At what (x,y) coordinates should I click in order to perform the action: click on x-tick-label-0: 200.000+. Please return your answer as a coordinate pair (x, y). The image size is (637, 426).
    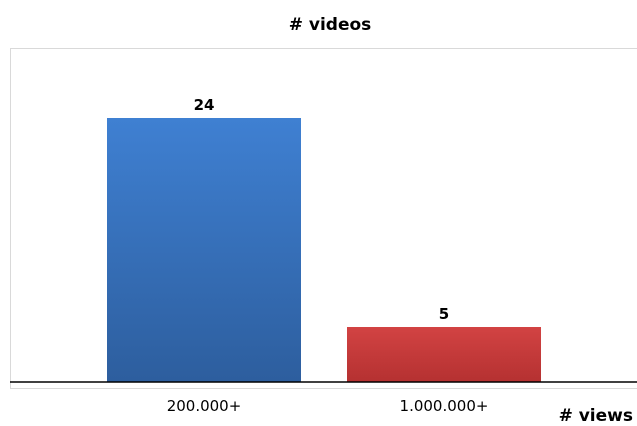
    Looking at the image, I should click on (204, 406).